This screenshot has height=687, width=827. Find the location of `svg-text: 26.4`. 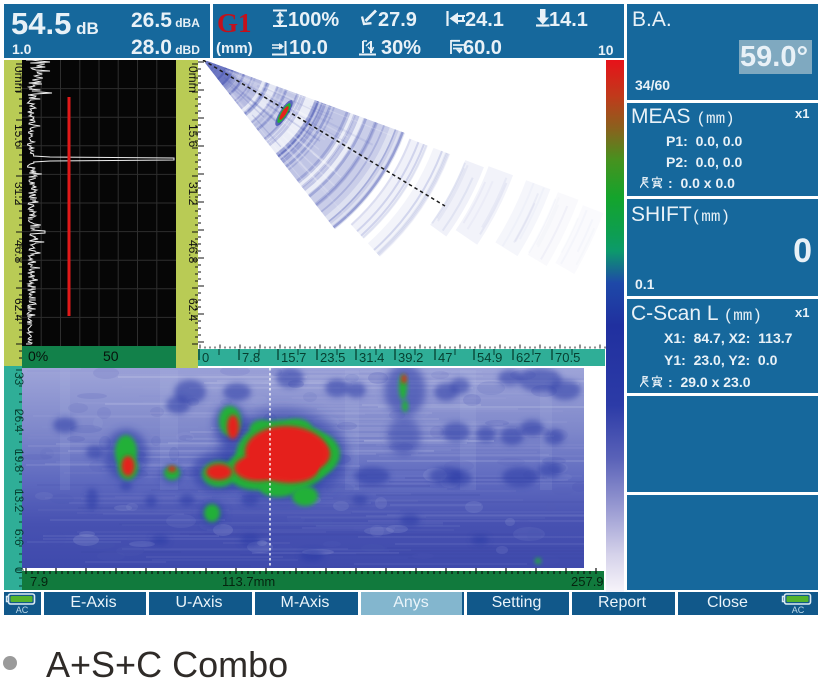

svg-text: 26.4 is located at coordinates (19, 421).